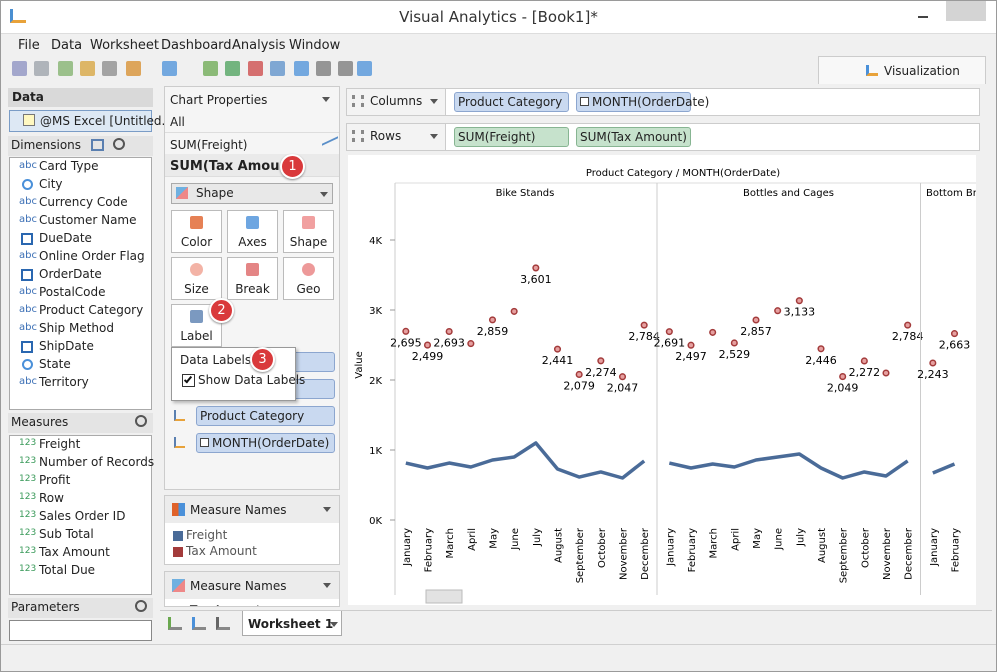 The image size is (997, 672). What do you see at coordinates (80, 283) in the screenshot?
I see `field-list` at bounding box center [80, 283].